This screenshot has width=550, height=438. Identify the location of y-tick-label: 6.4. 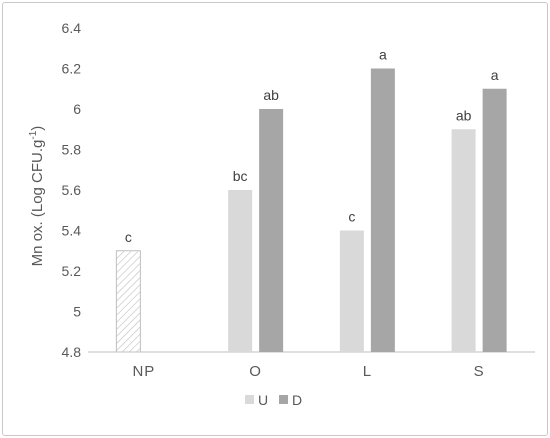
(72, 28).